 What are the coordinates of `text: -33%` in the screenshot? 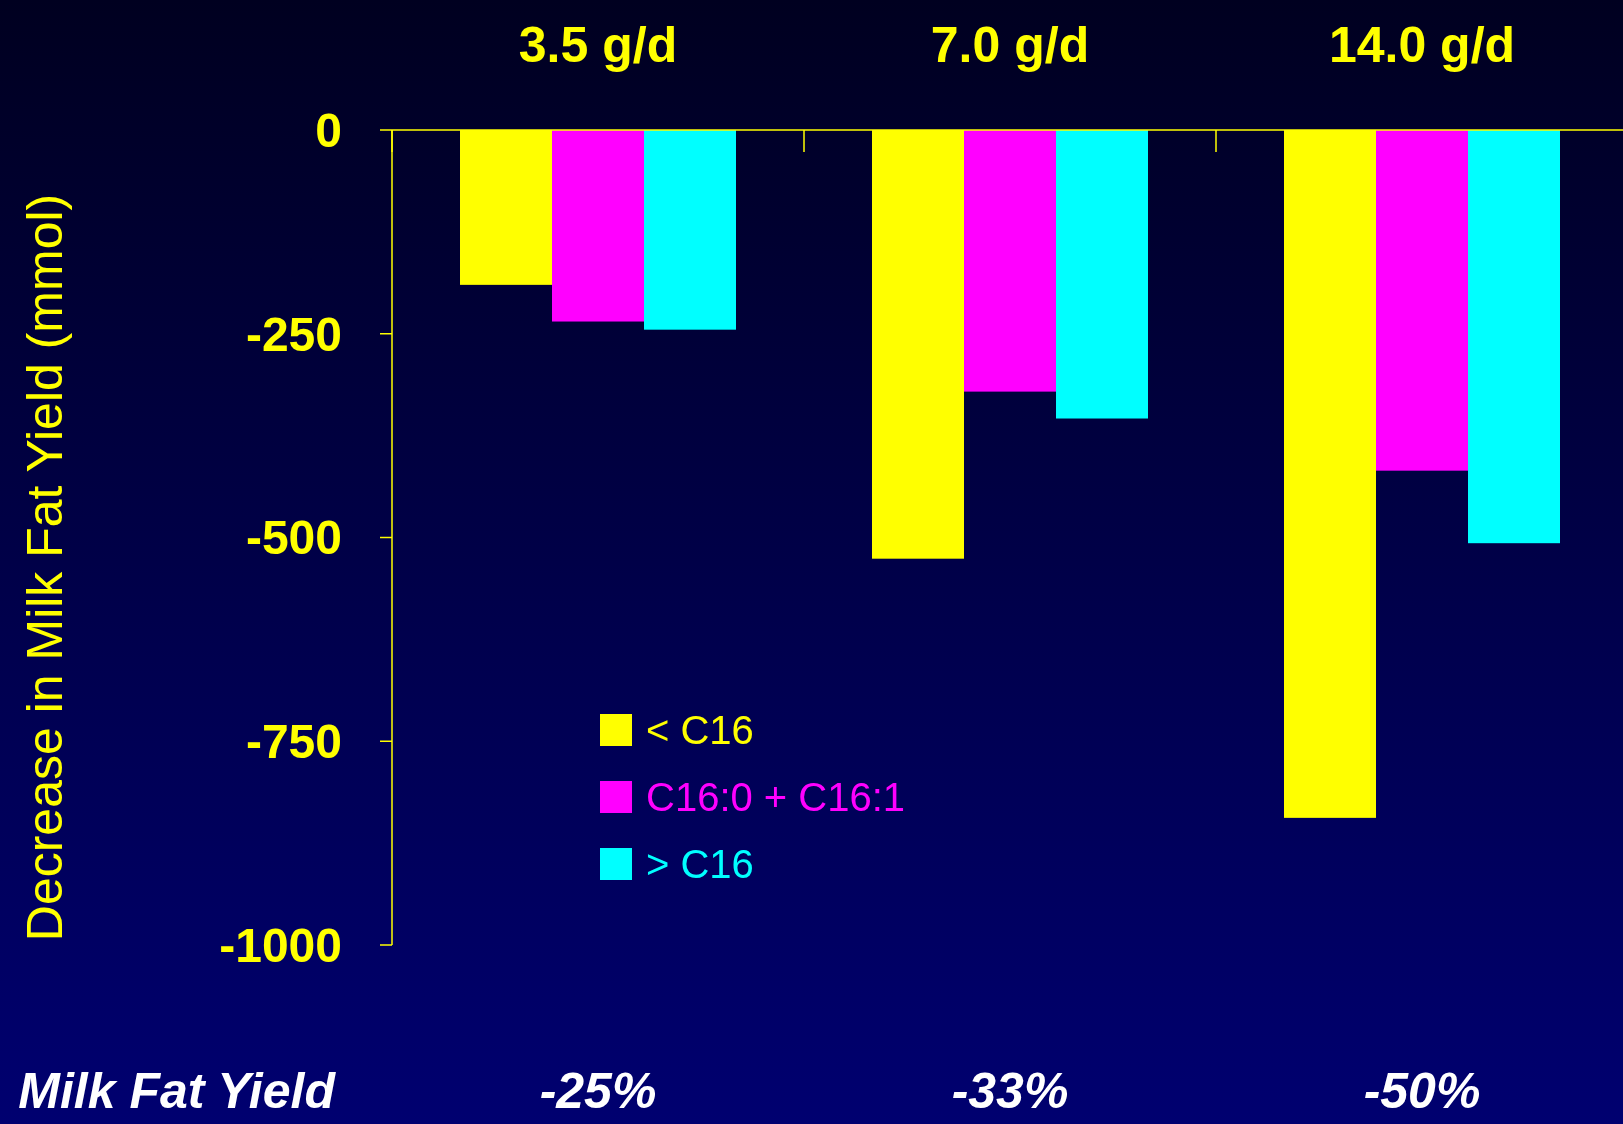 It's located at (1010, 1091).